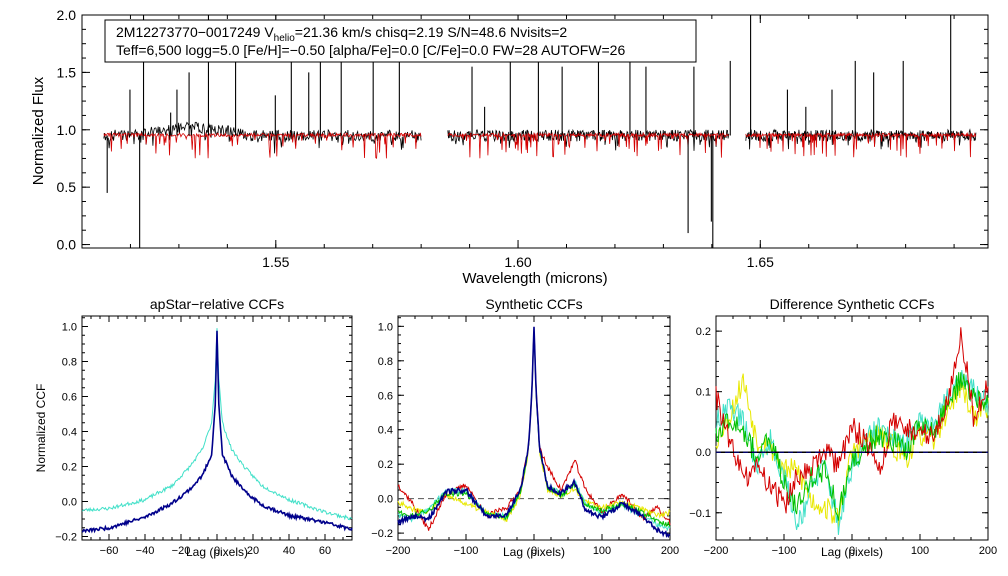 The width and height of the screenshot is (1008, 576). Describe the element at coordinates (275, 262) in the screenshot. I see `x-tick-label: 1.55` at that location.